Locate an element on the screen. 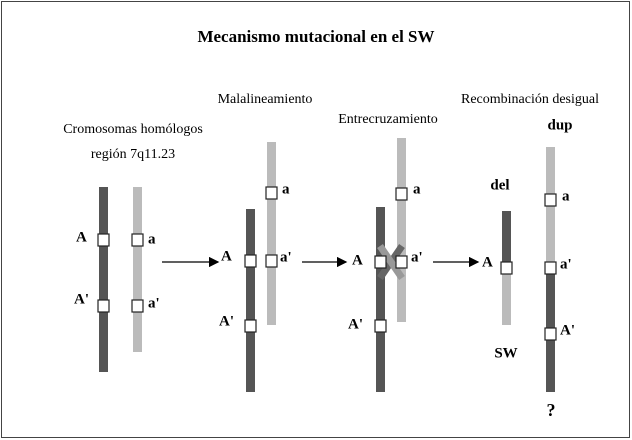 The width and height of the screenshot is (632, 440). crossover is located at coordinates (391, 262).